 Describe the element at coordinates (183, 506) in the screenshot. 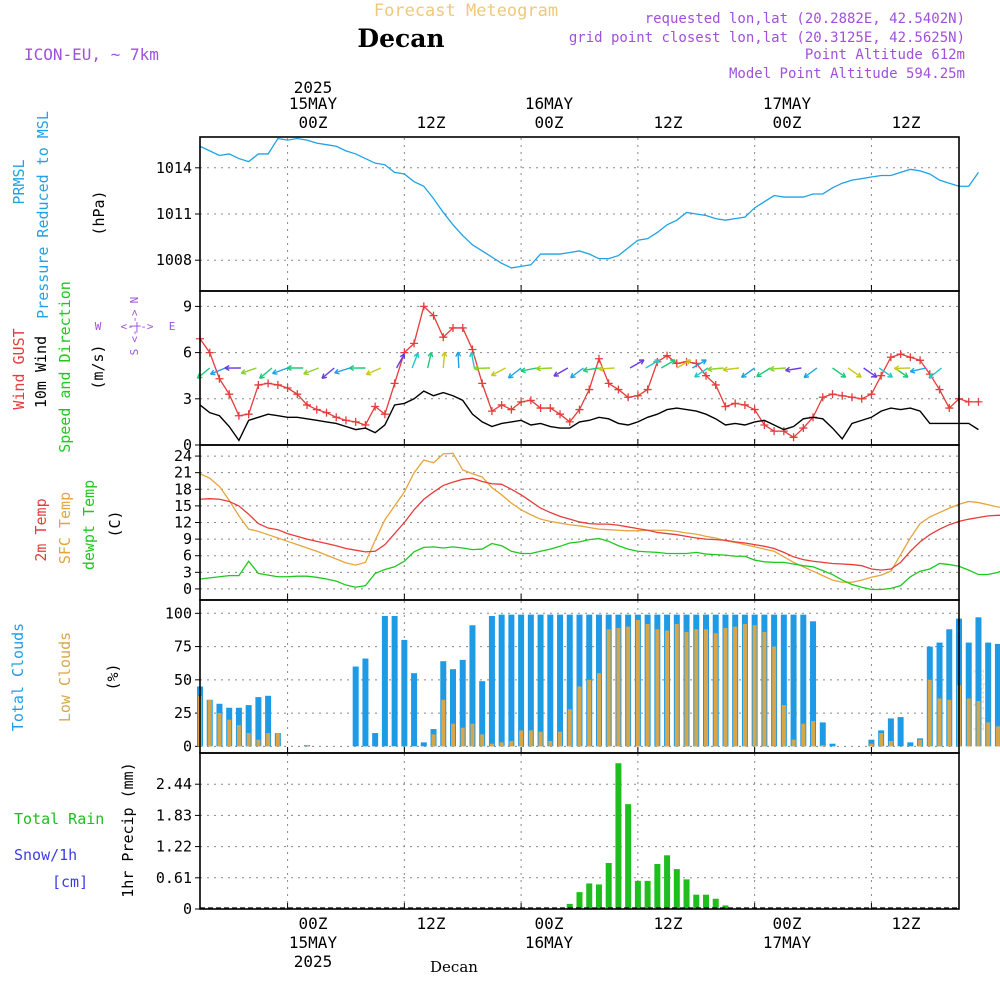

I see `y-tick-label: 15` at that location.